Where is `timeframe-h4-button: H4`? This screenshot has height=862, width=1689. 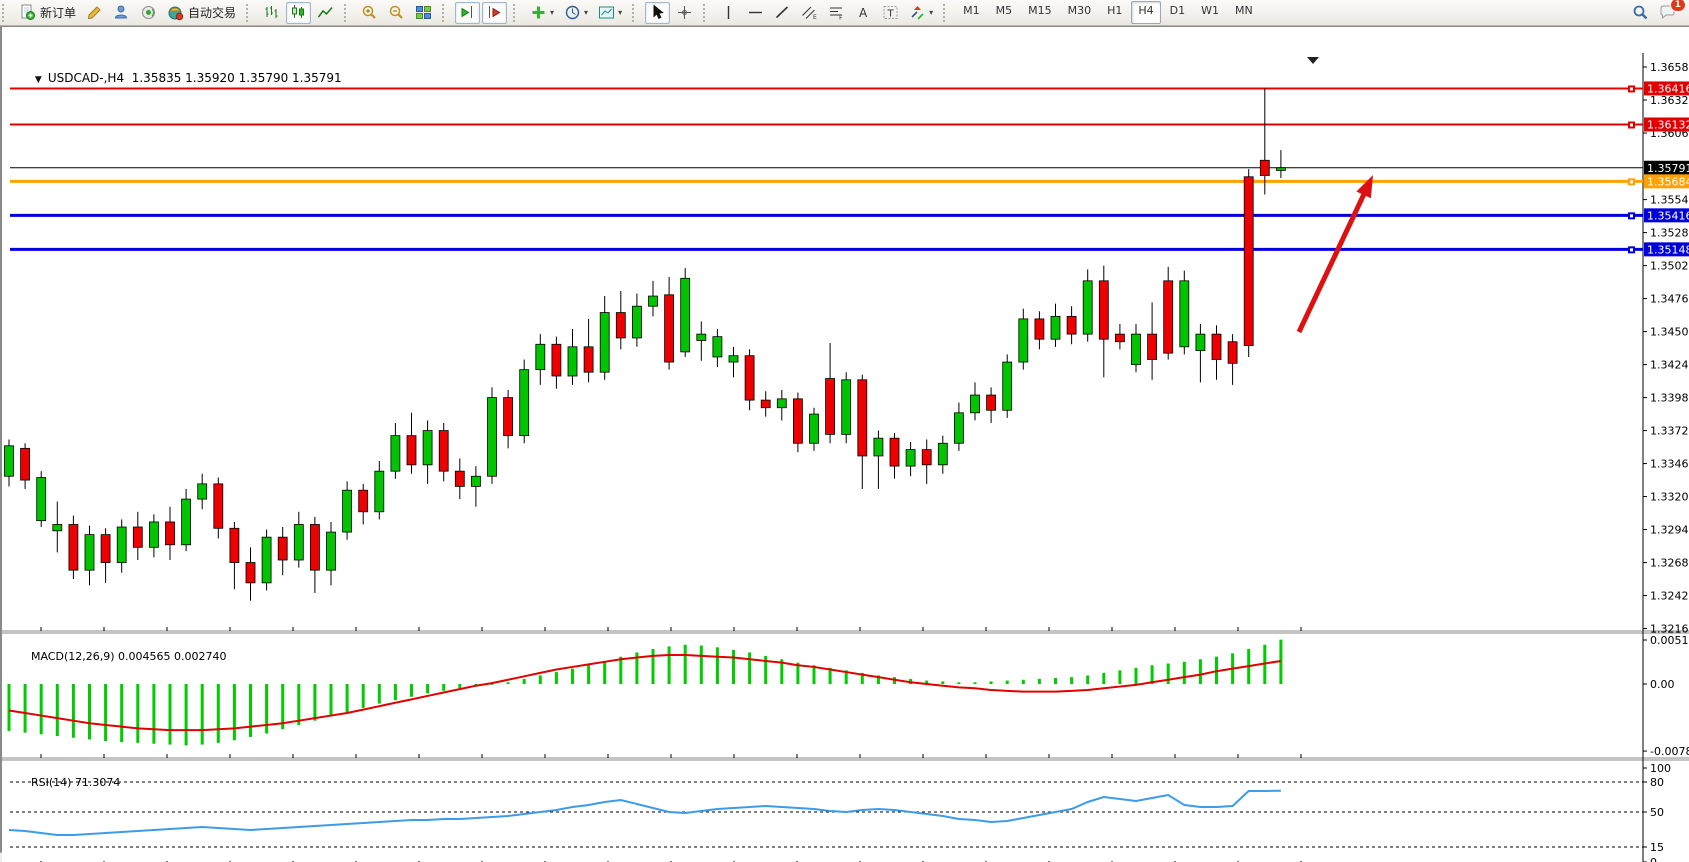
timeframe-h4-button: H4 is located at coordinates (1146, 12).